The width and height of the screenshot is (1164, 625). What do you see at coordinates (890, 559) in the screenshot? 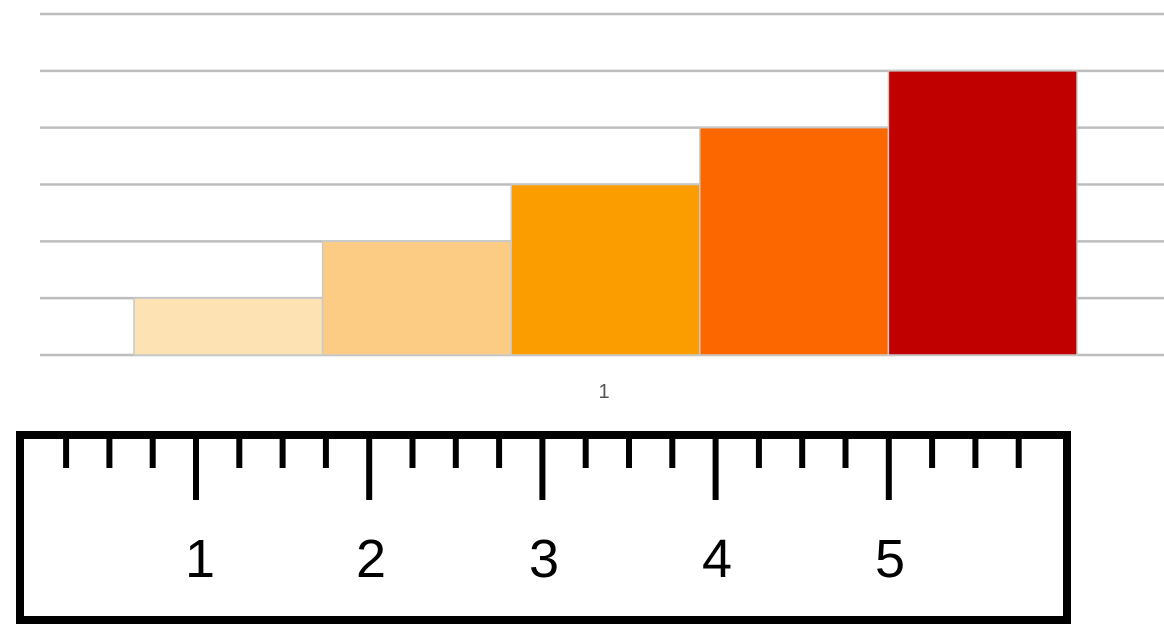
I see `ruler-label-5: 5` at bounding box center [890, 559].